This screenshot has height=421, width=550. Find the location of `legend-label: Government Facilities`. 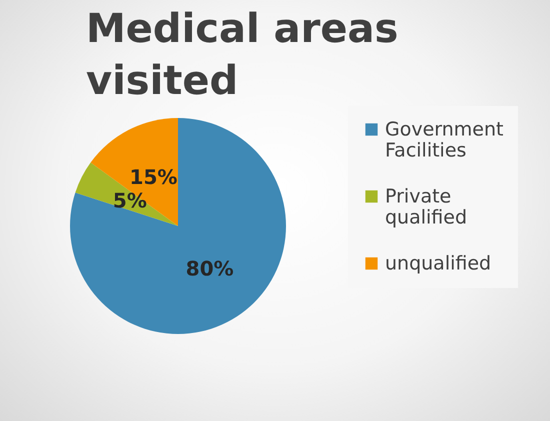

legend-label: Government Facilities is located at coordinates (444, 140).